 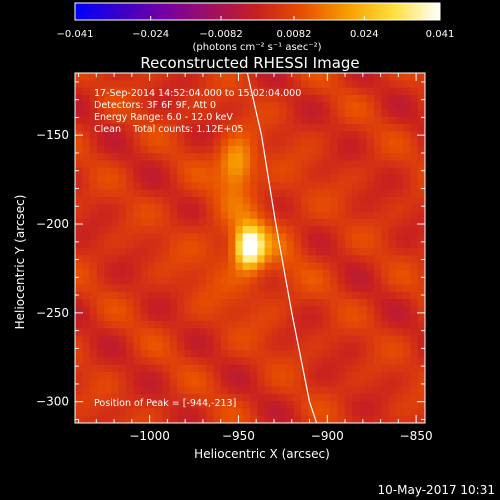 I want to click on colorbar-tick-label: −0.041, so click(x=74, y=34).